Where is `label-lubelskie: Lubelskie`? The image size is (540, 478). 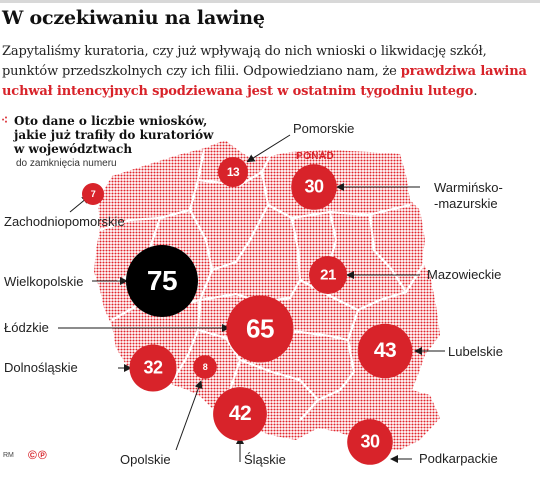
label-lubelskie: Lubelskie is located at coordinates (475, 351).